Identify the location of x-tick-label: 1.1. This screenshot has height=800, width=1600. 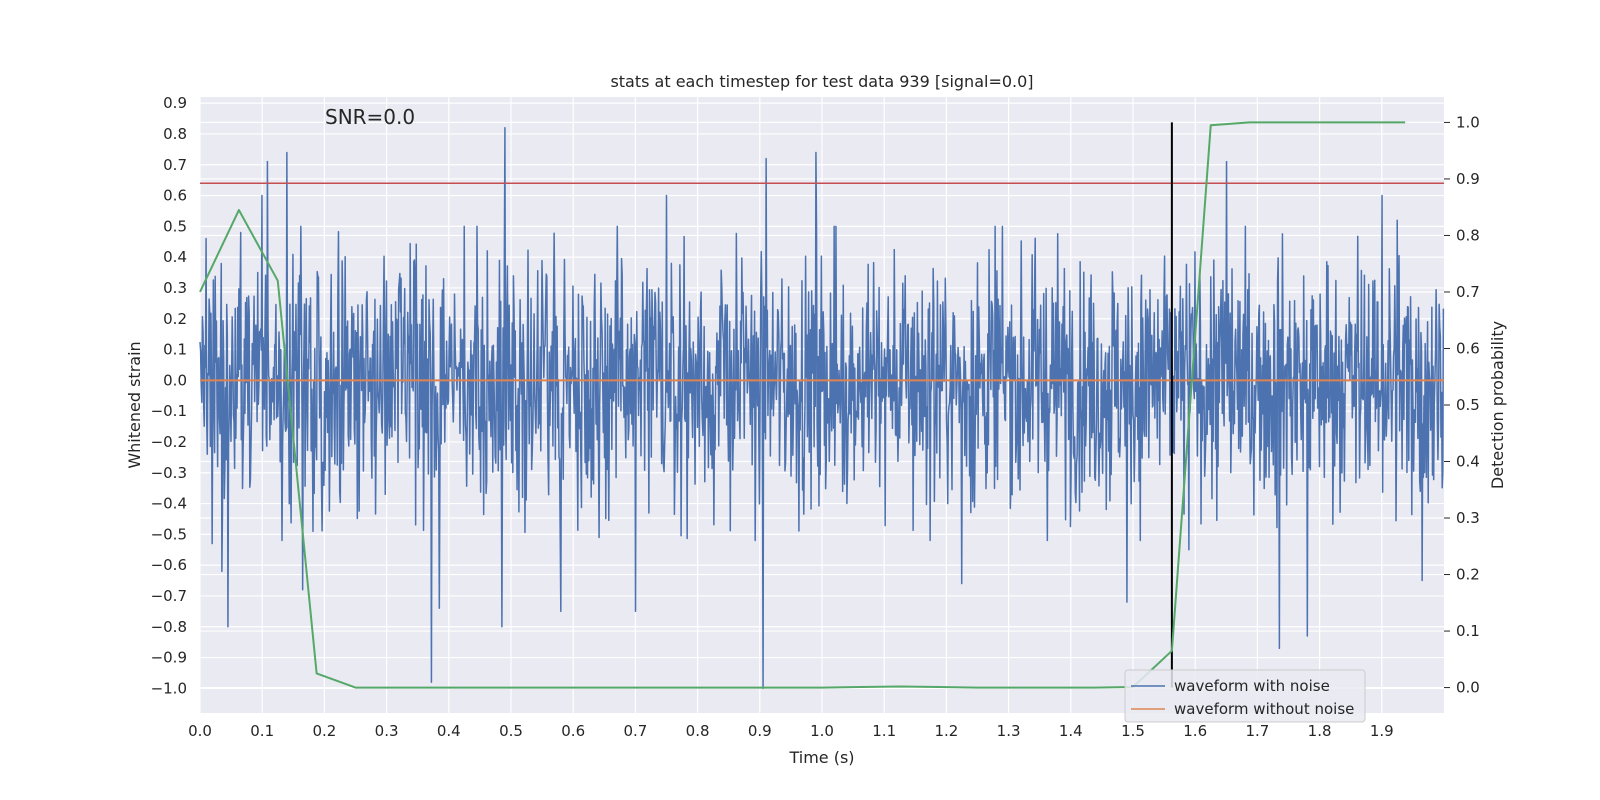
(884, 731).